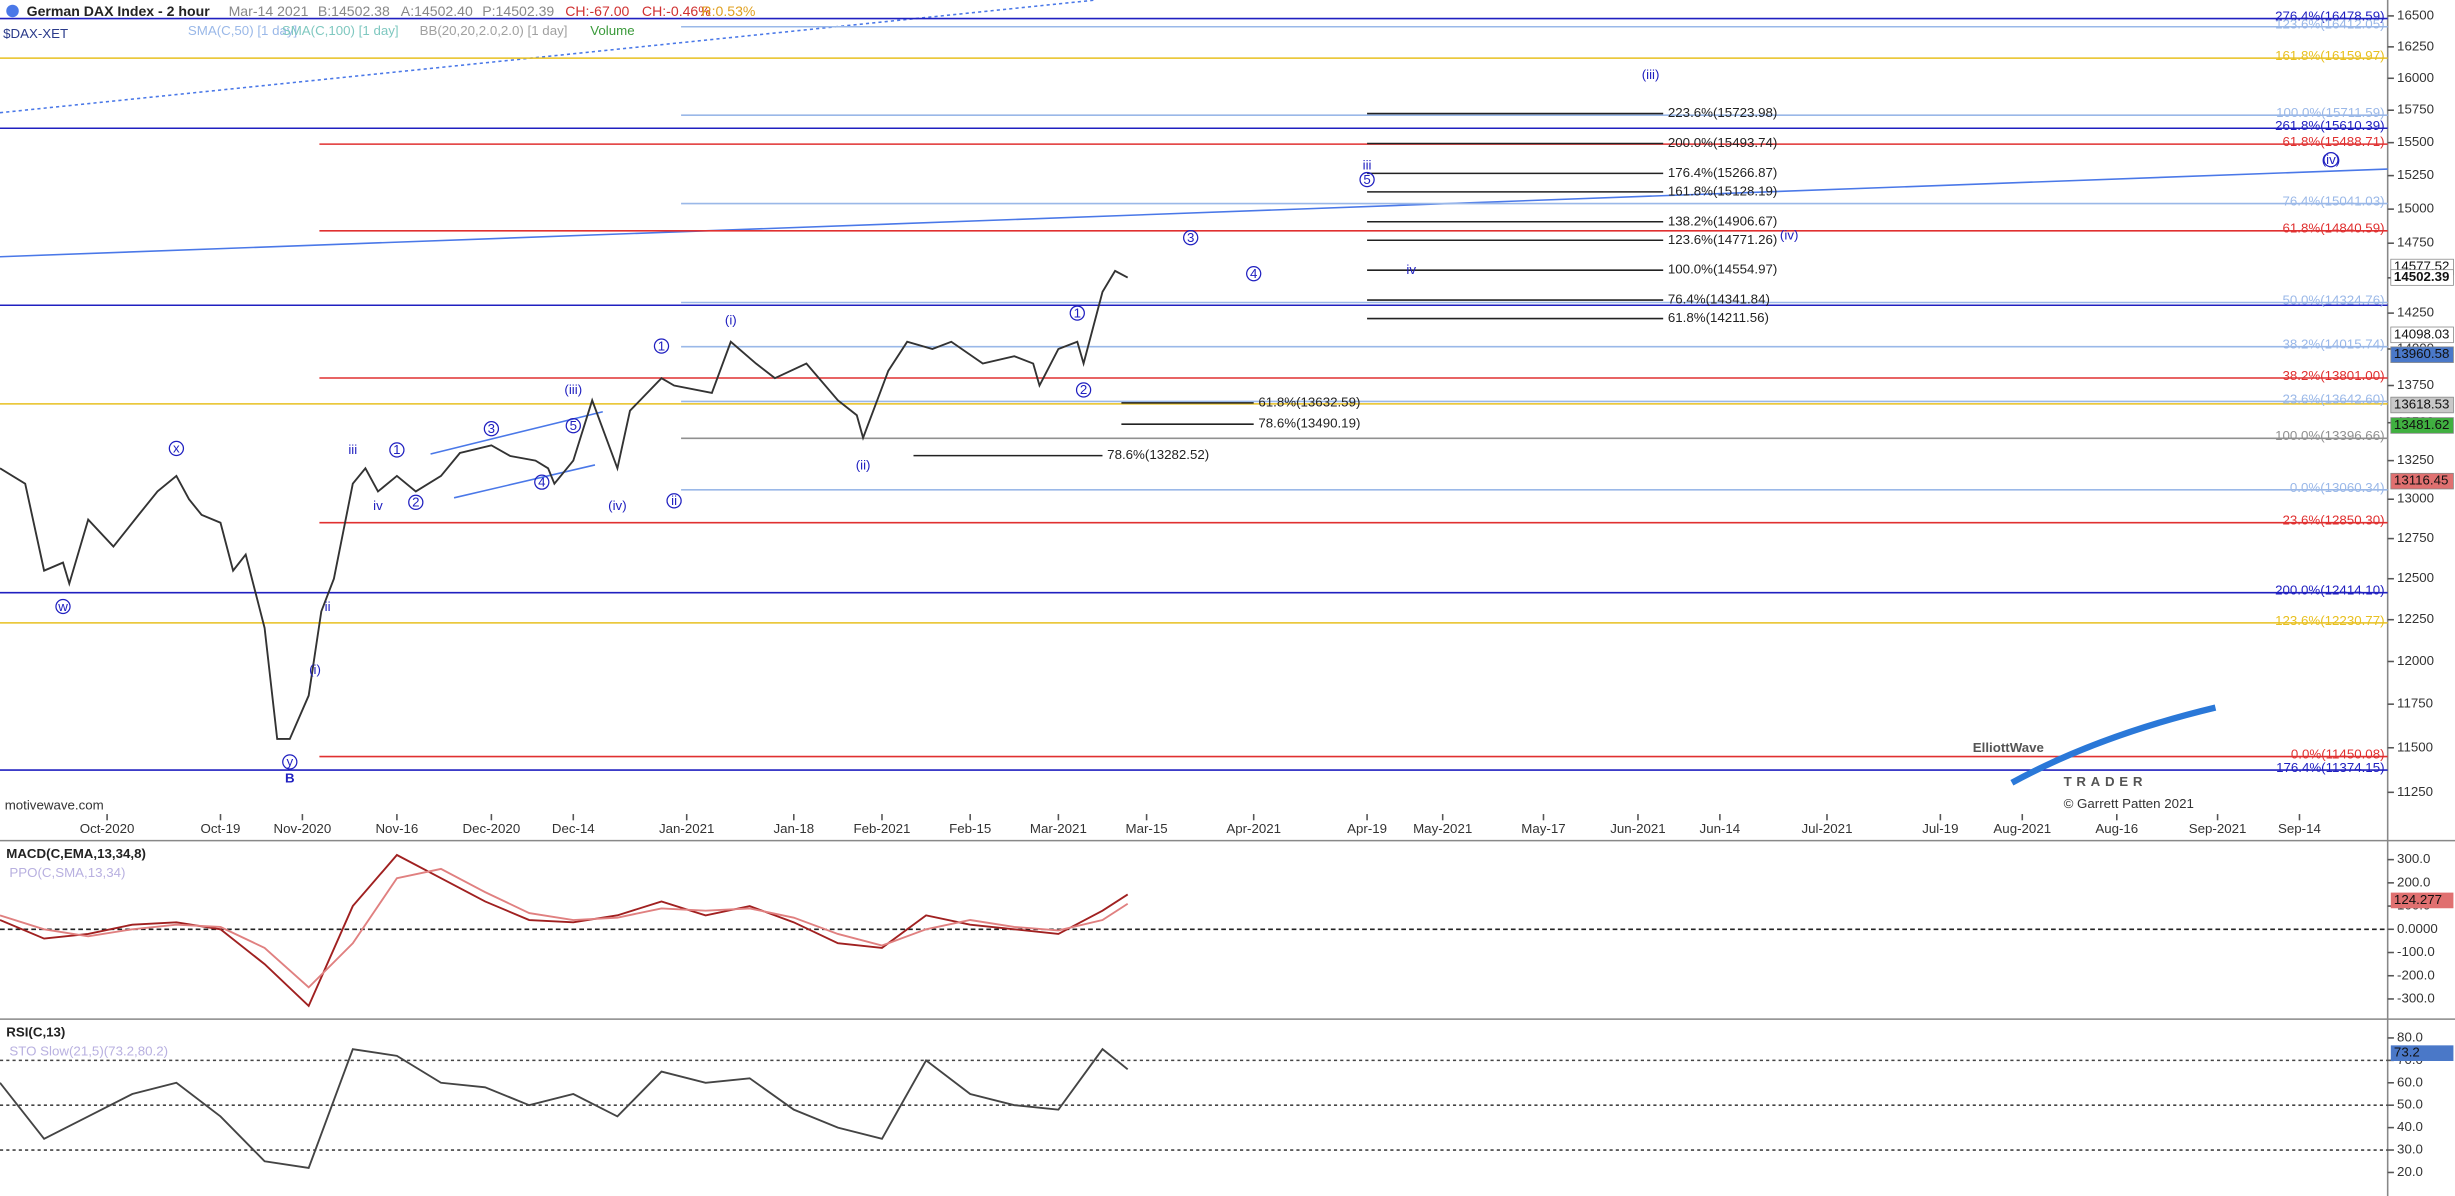  Describe the element at coordinates (863, 465) in the screenshot. I see `wave-label: (ii)` at that location.